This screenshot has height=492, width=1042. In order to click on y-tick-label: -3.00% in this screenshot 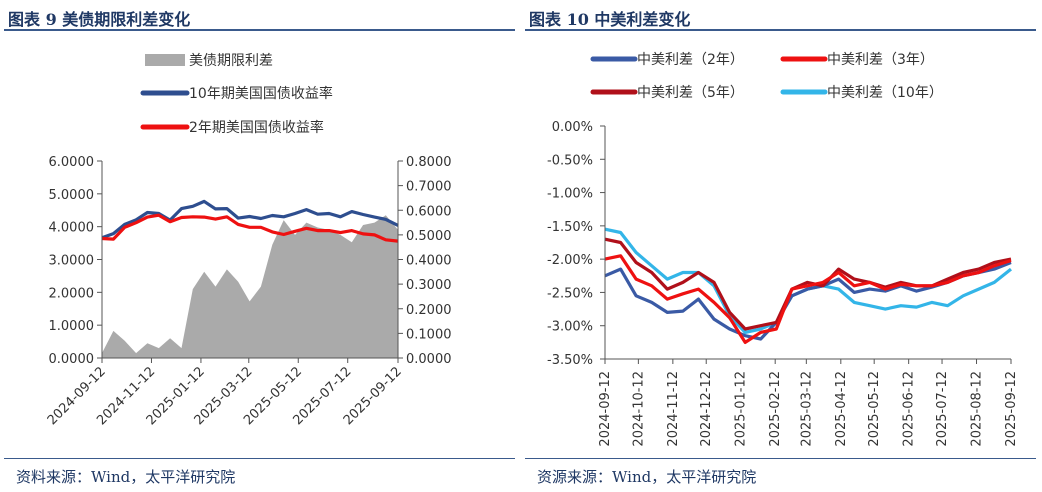, I will do `click(570, 327)`.